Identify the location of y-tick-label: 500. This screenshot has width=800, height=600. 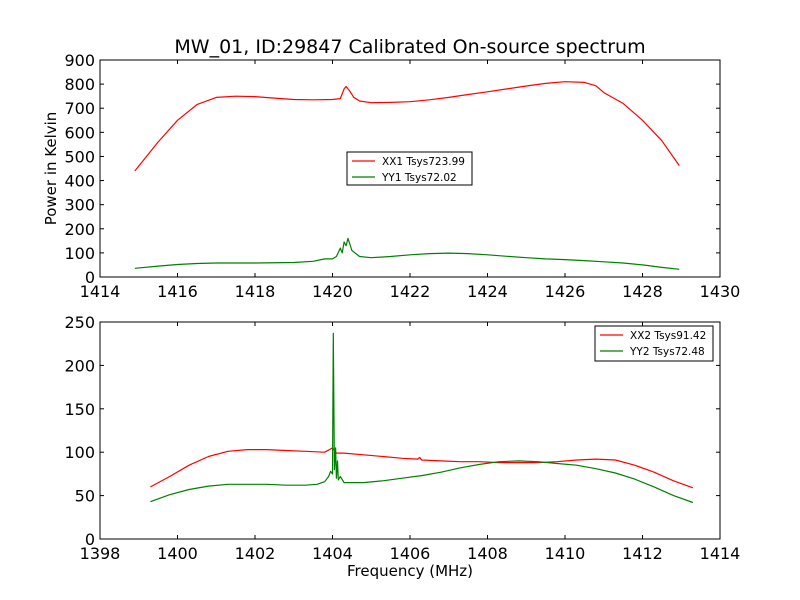
(79, 156).